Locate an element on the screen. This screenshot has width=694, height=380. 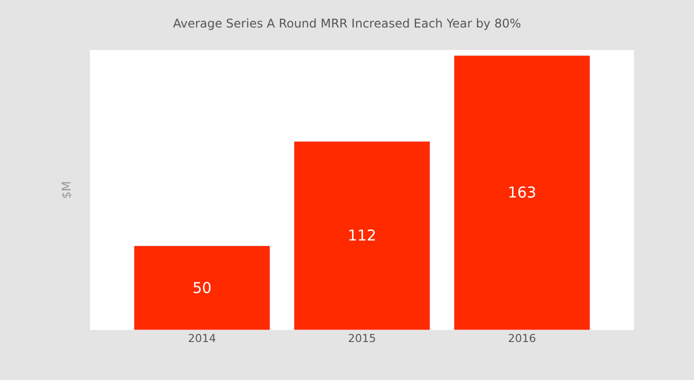
y-axis-title: $M is located at coordinates (66, 190).